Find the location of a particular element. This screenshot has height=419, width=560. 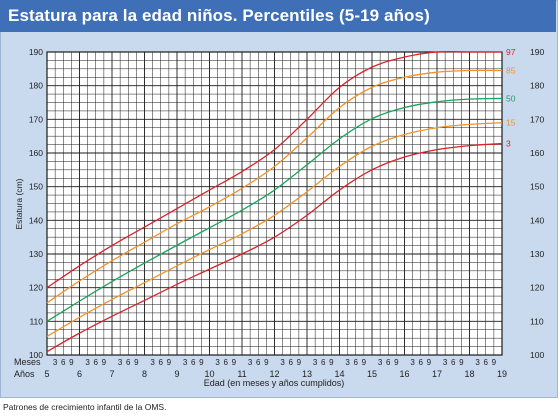

x-axis-label: Edad (en meses y años cumplidos) is located at coordinates (274, 383).